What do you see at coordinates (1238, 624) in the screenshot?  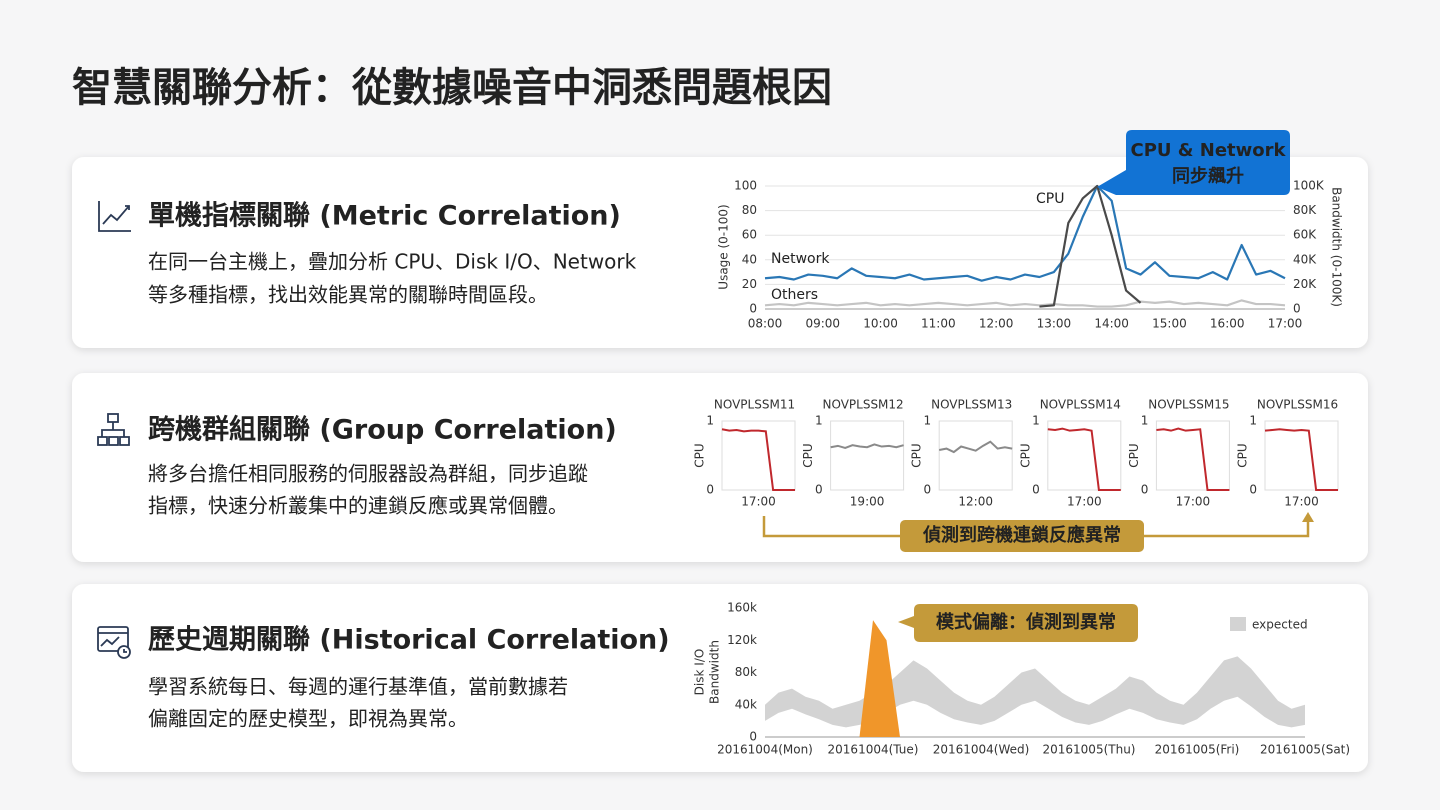 I see `legend-swatch` at bounding box center [1238, 624].